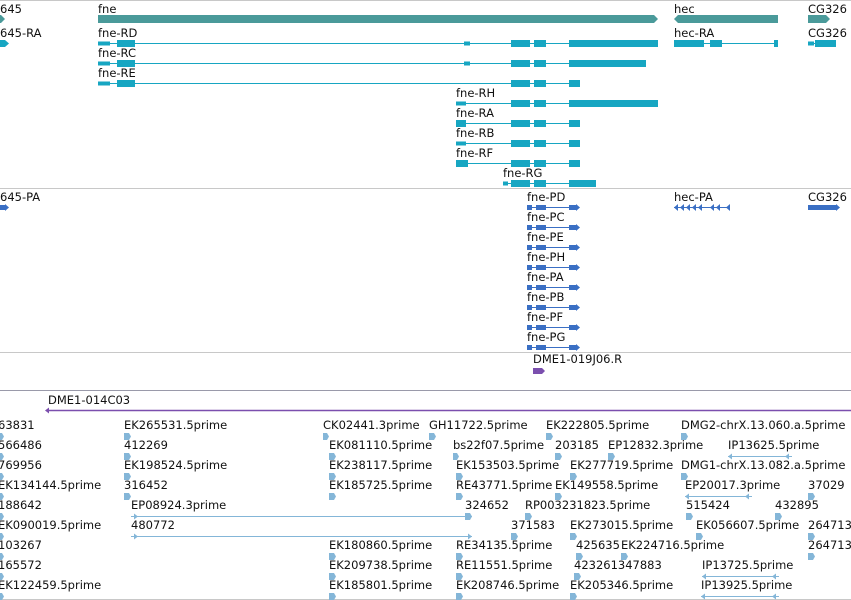 This screenshot has width=851, height=600. Describe the element at coordinates (553, 340) in the screenshot. I see `protein-fne-pg: fne-PG` at that location.